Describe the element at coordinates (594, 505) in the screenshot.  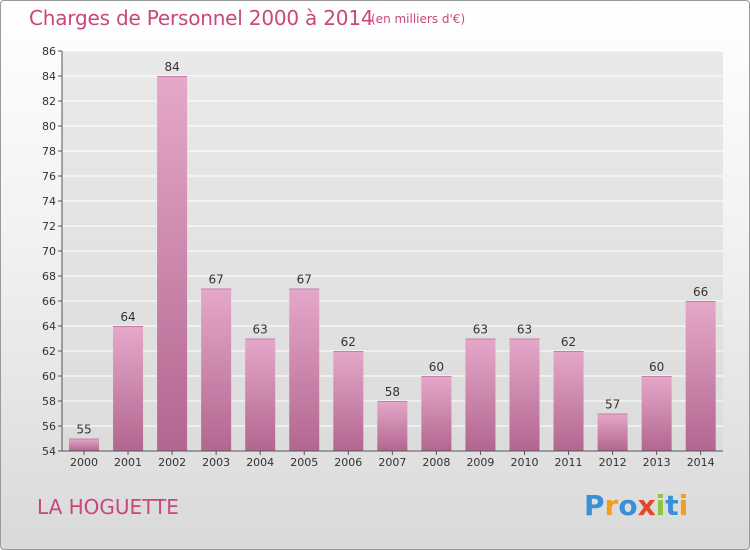
I see `logo-letter: P` at that location.